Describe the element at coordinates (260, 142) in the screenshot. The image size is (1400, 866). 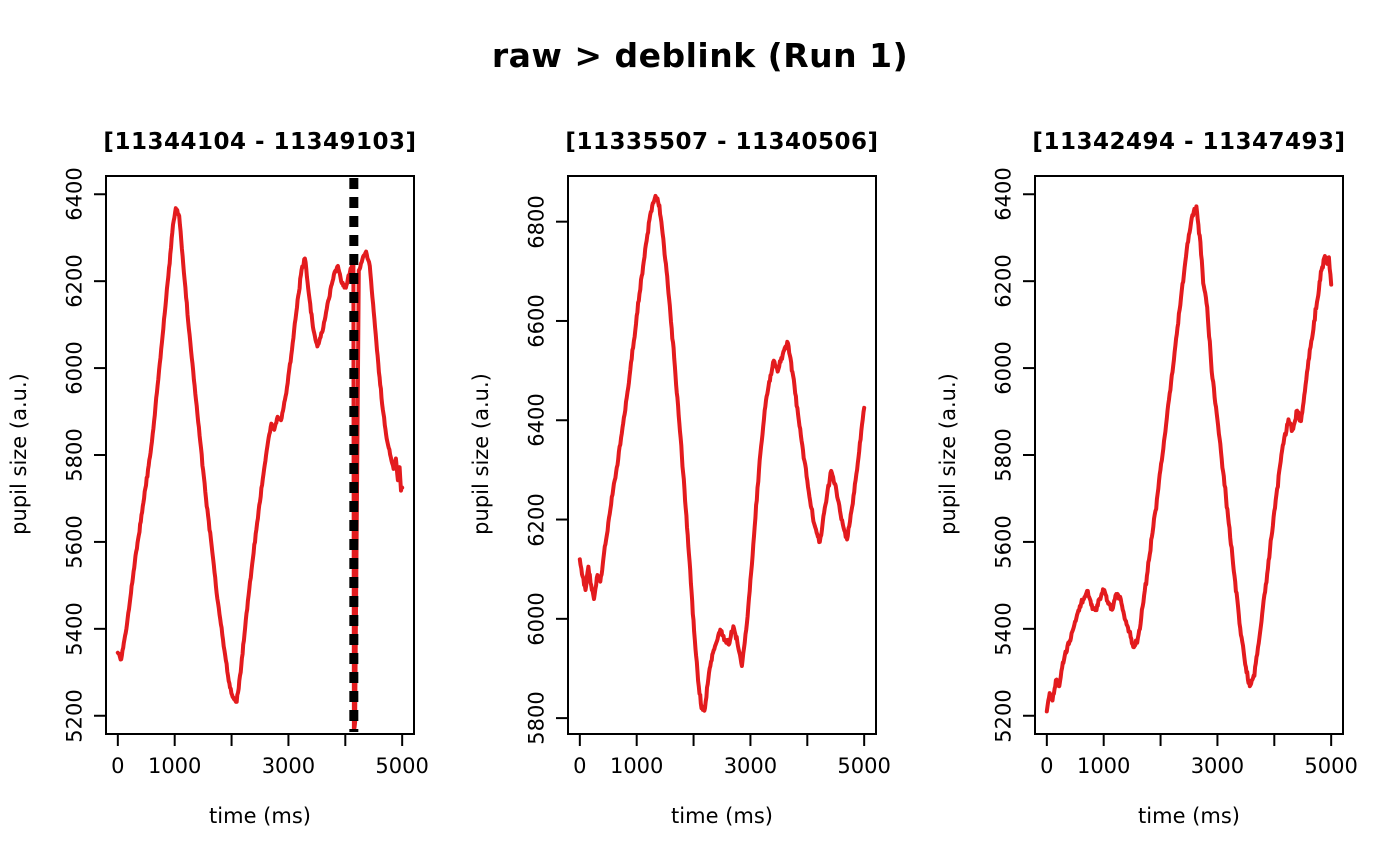
I see `subplot-1-title: [11344104 - 11349103]` at that location.